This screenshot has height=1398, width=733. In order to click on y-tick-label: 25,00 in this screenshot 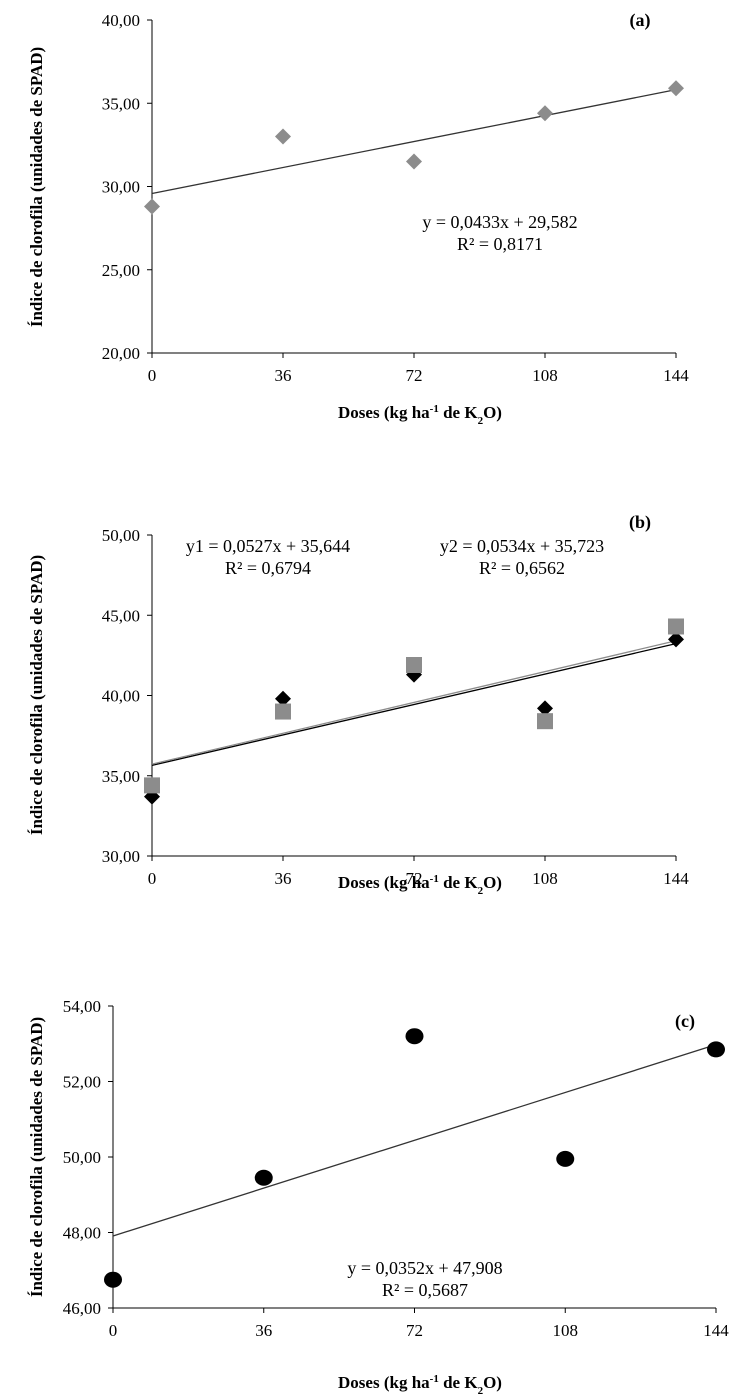, I will do `click(121, 270)`.